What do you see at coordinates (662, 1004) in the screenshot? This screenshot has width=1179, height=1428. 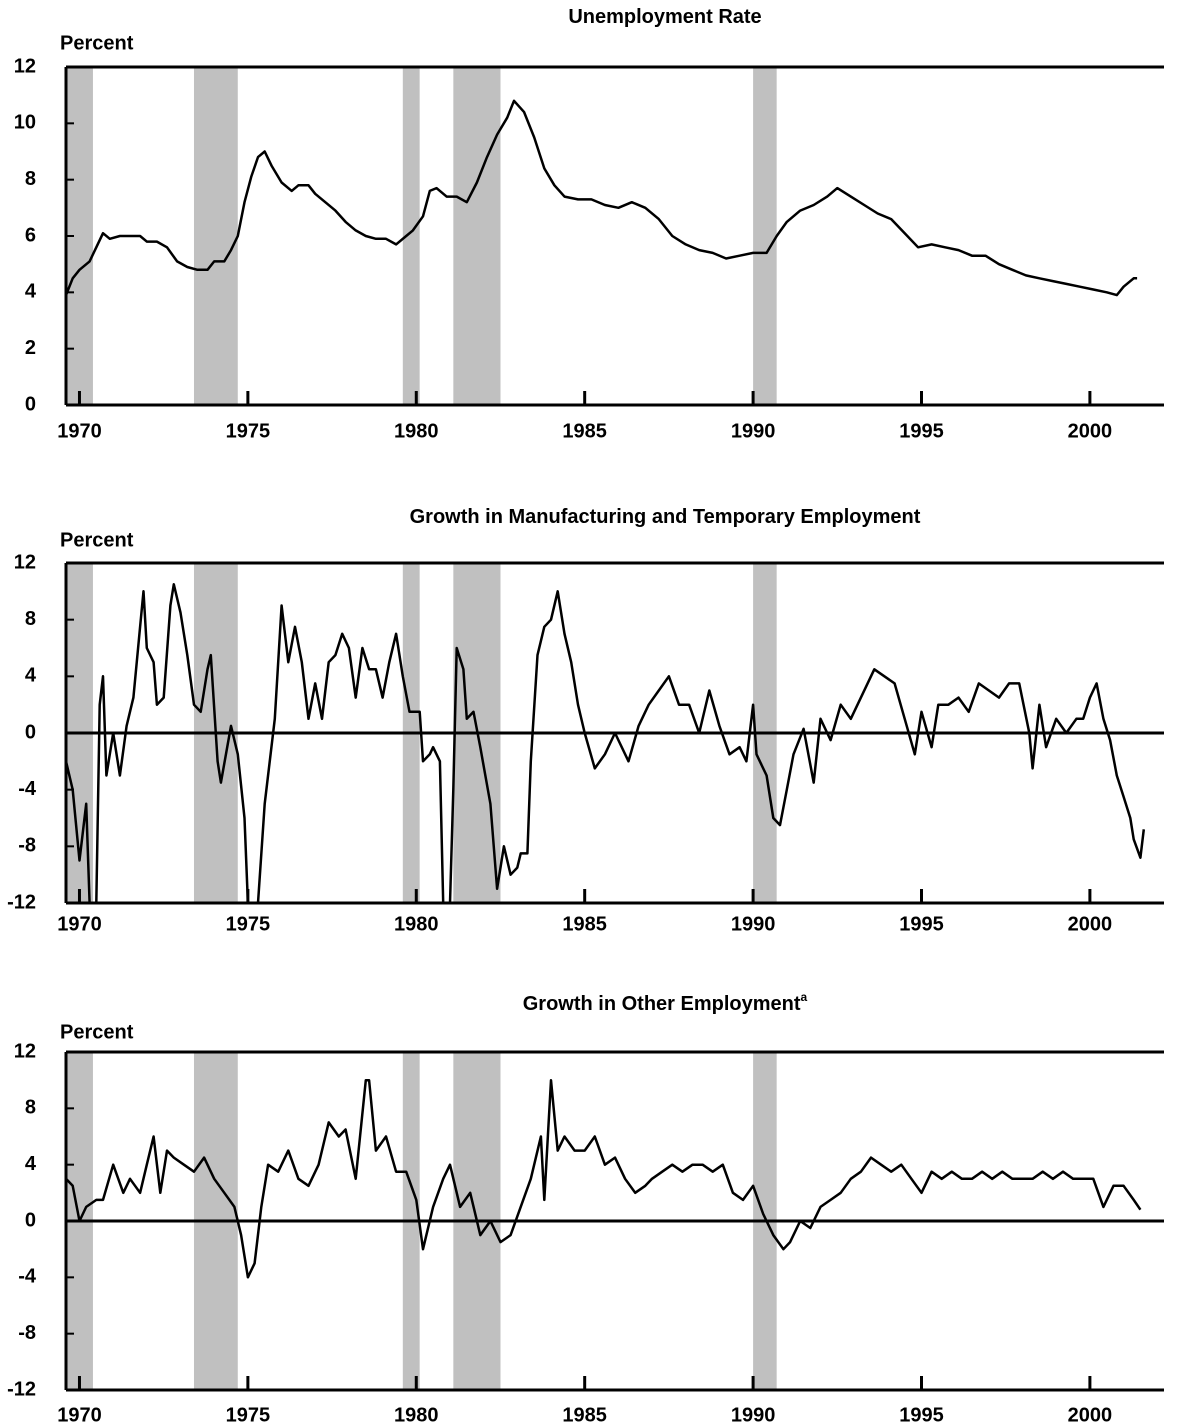 I see `title-text: Growth in Other Employment` at bounding box center [662, 1004].